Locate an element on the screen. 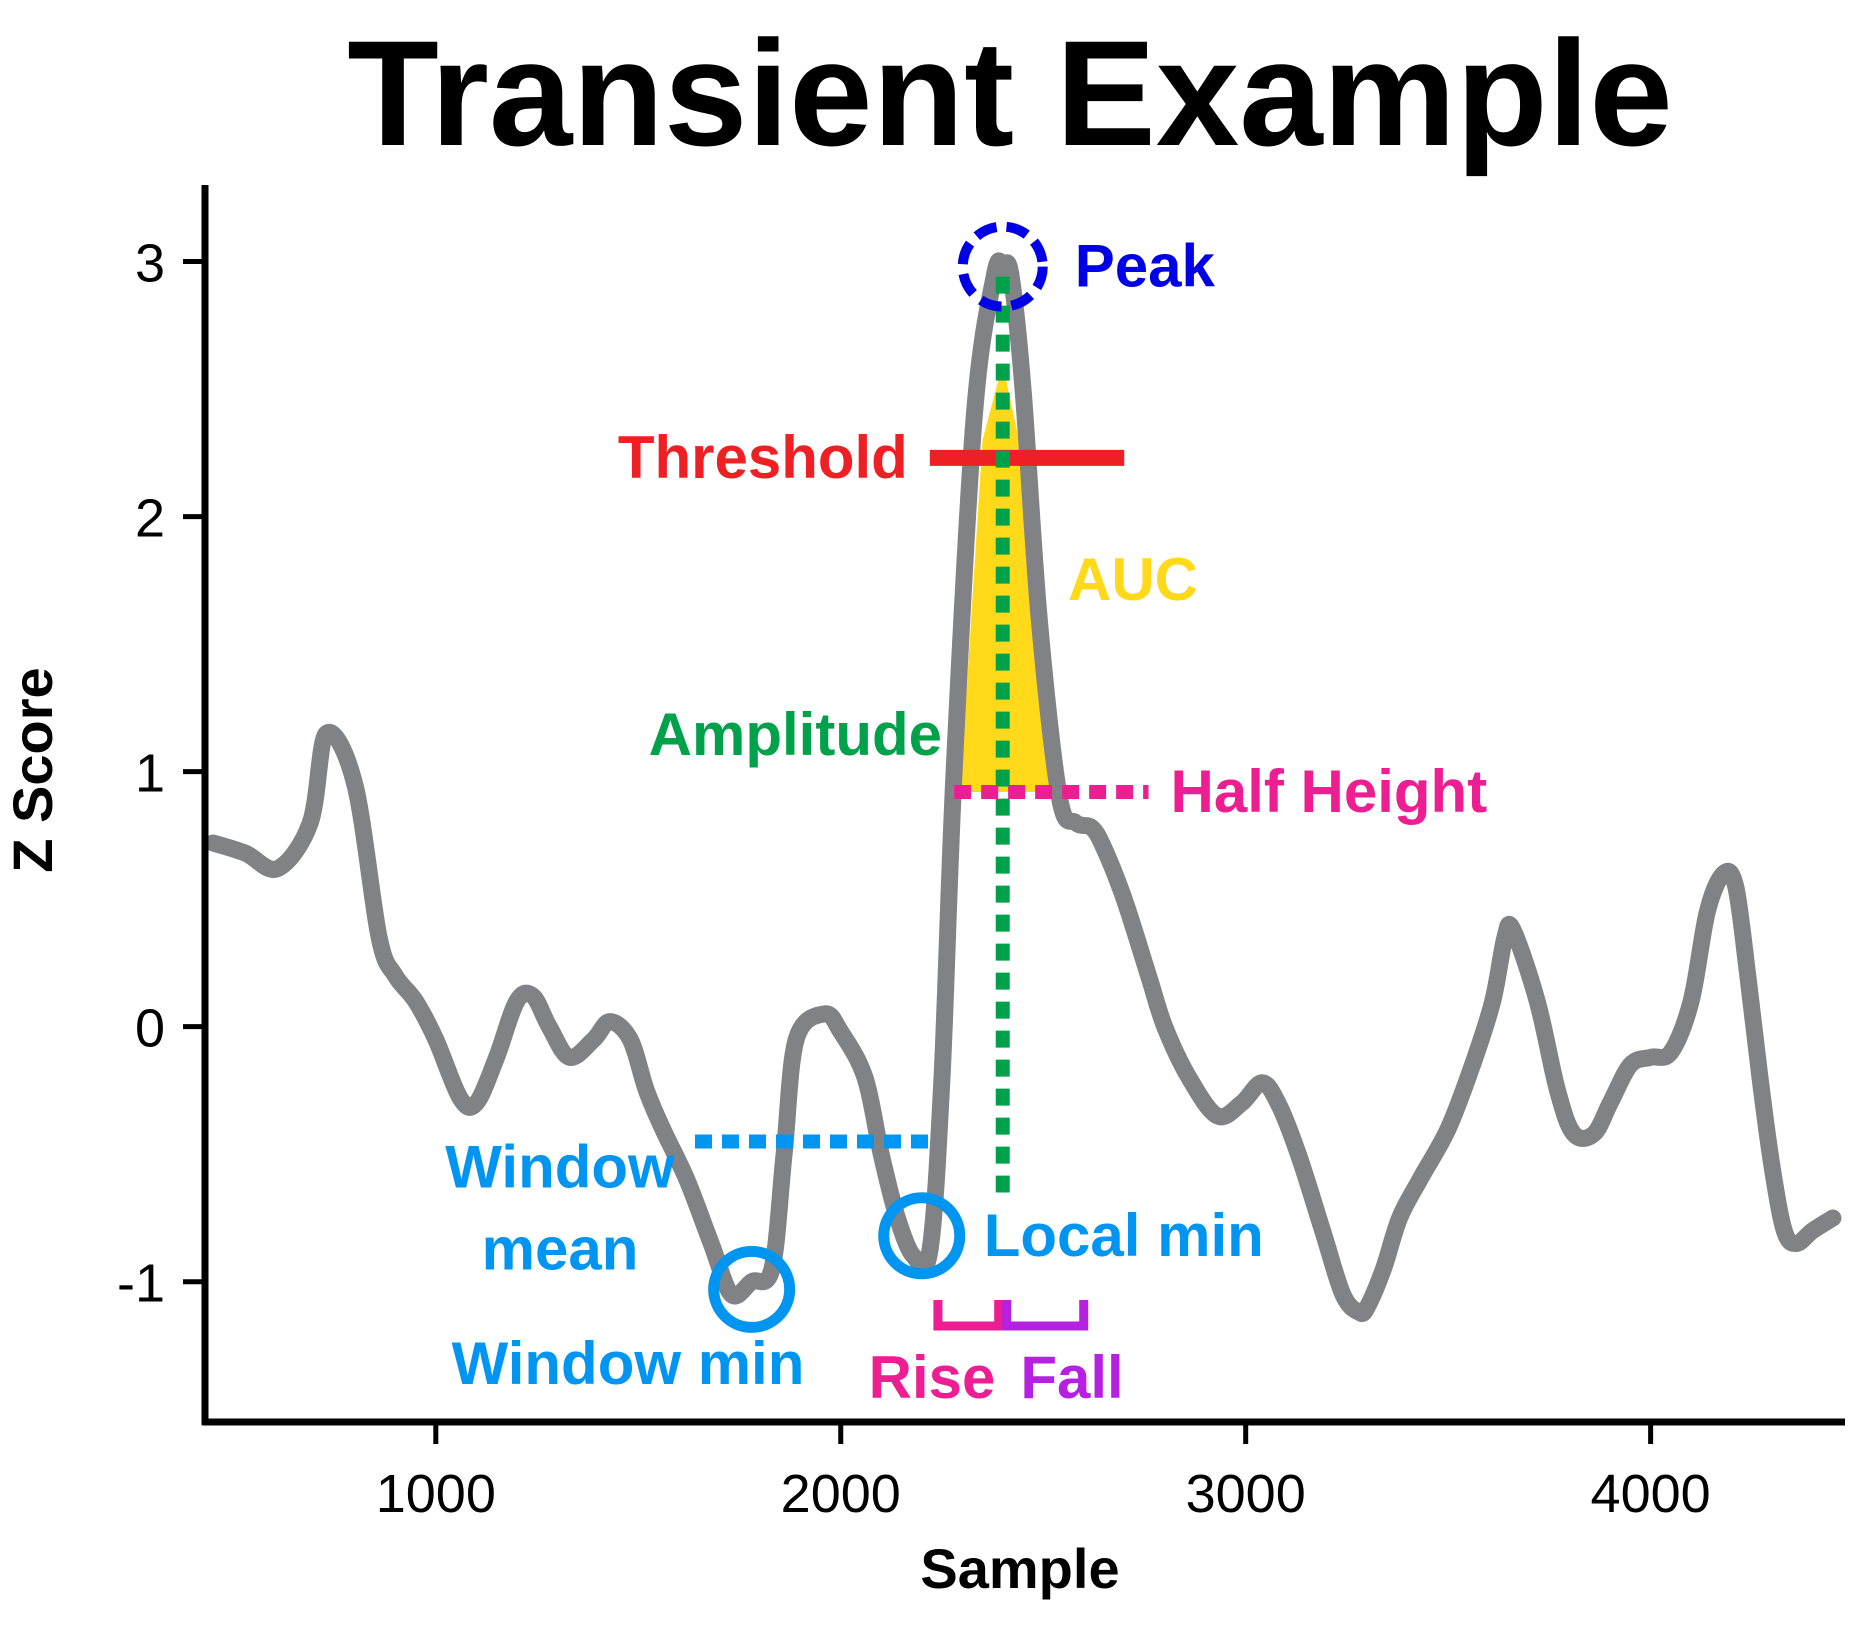  y-tick-label: -1 is located at coordinates (141, 1284).